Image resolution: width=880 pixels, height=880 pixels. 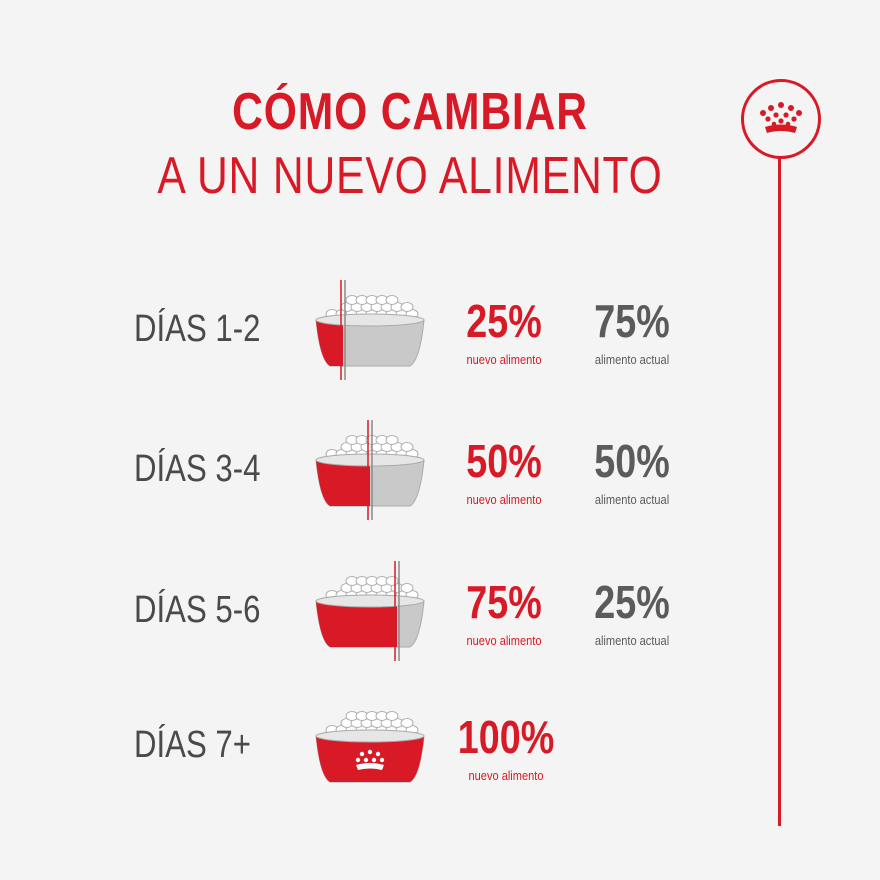 What do you see at coordinates (197, 469) in the screenshot?
I see `step-days: DÍAS 3-4` at bounding box center [197, 469].